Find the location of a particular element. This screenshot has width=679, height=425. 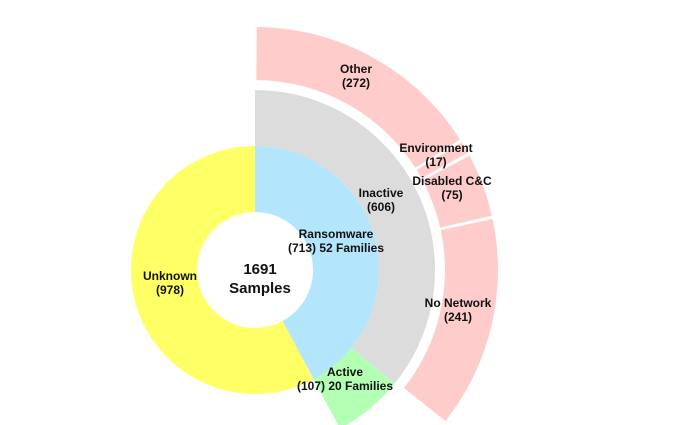

center-value: 1691 is located at coordinates (259, 269).